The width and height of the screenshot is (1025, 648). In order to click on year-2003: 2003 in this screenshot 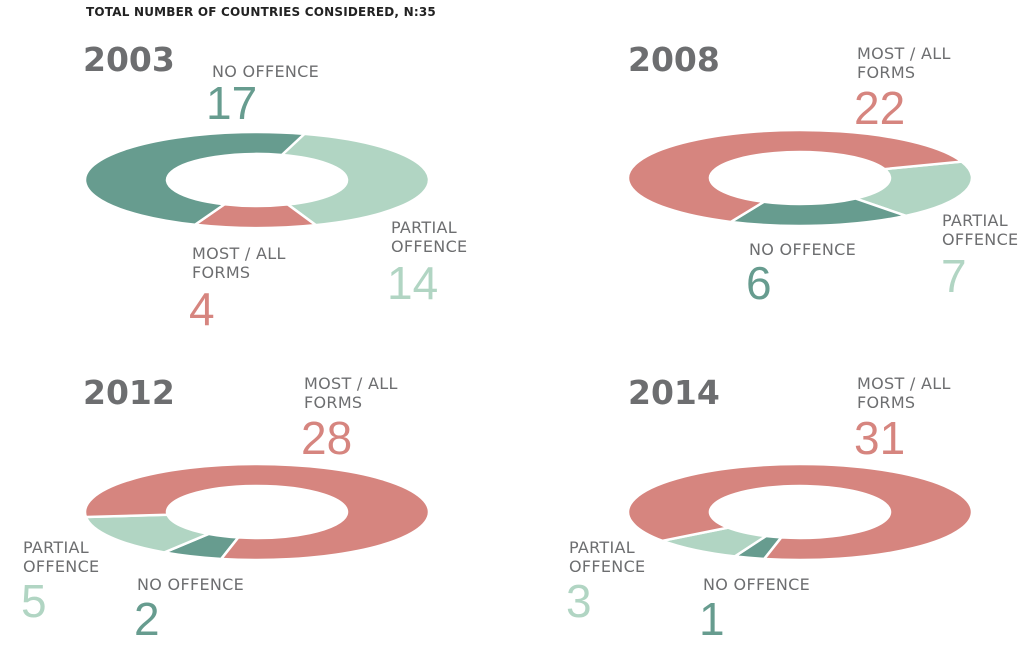, I will do `click(129, 59)`.